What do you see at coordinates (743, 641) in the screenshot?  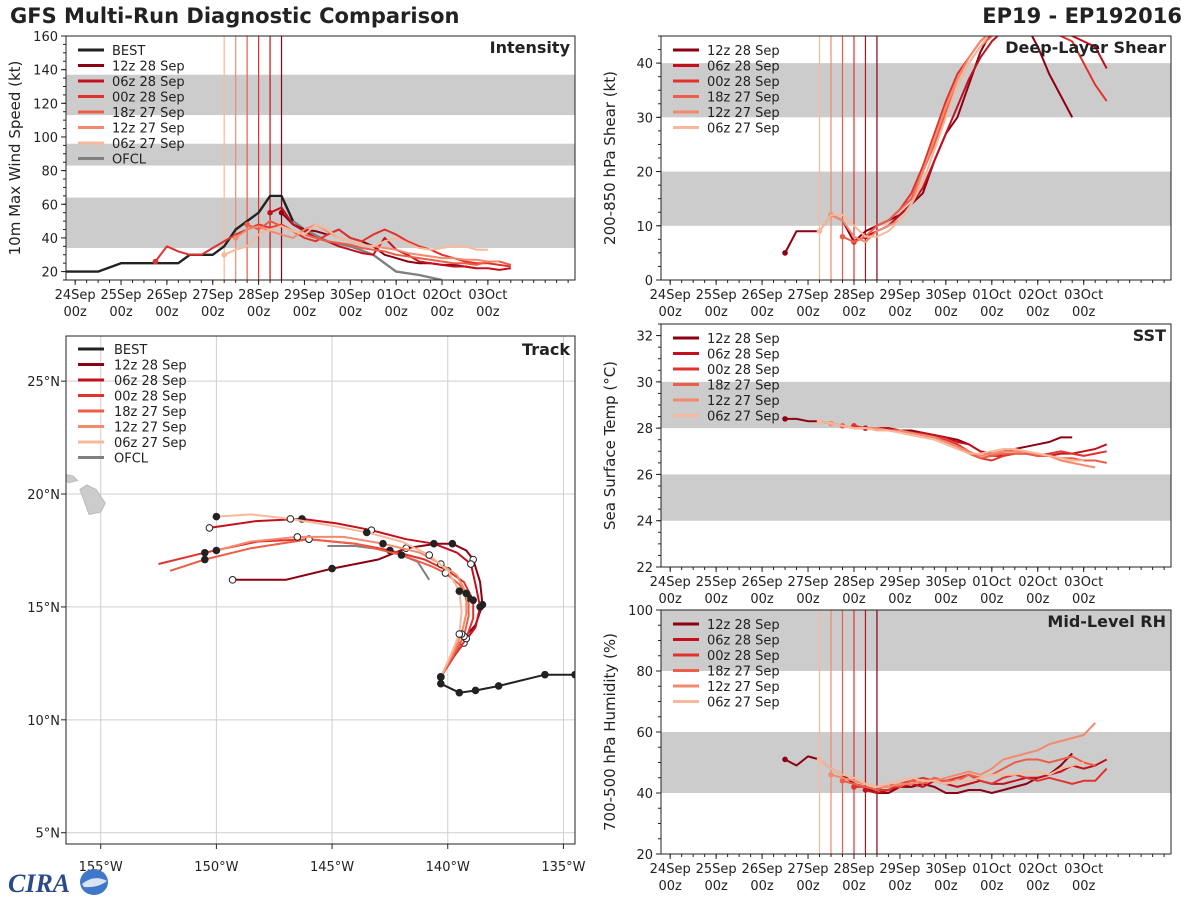 I see `rh-legend-label: 06z 28 Sep` at bounding box center [743, 641].